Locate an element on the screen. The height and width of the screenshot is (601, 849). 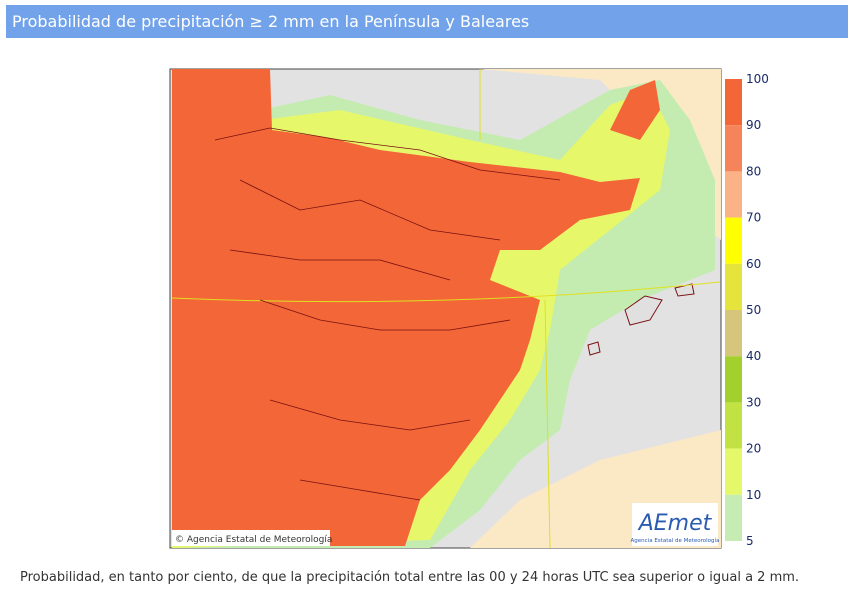
logo: AEmet is located at coordinates (675, 523).